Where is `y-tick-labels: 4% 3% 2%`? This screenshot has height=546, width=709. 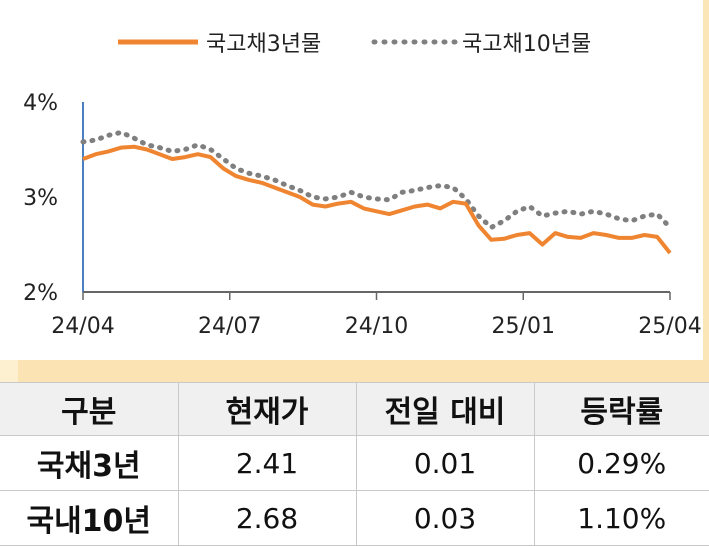
y-tick-labels: 4% 3% 2% is located at coordinates (40, 198).